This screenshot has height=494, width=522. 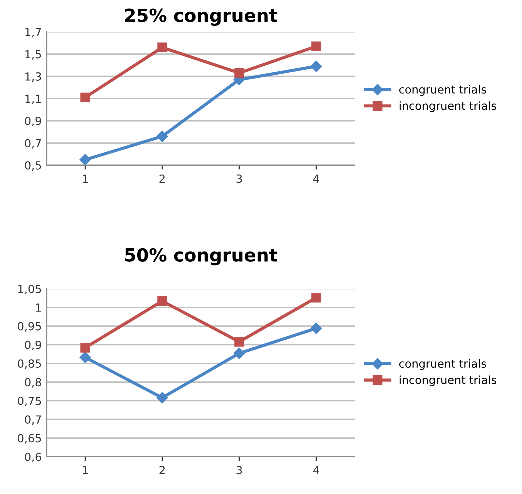 I want to click on y-tick-label: 1,05, so click(x=30, y=289).